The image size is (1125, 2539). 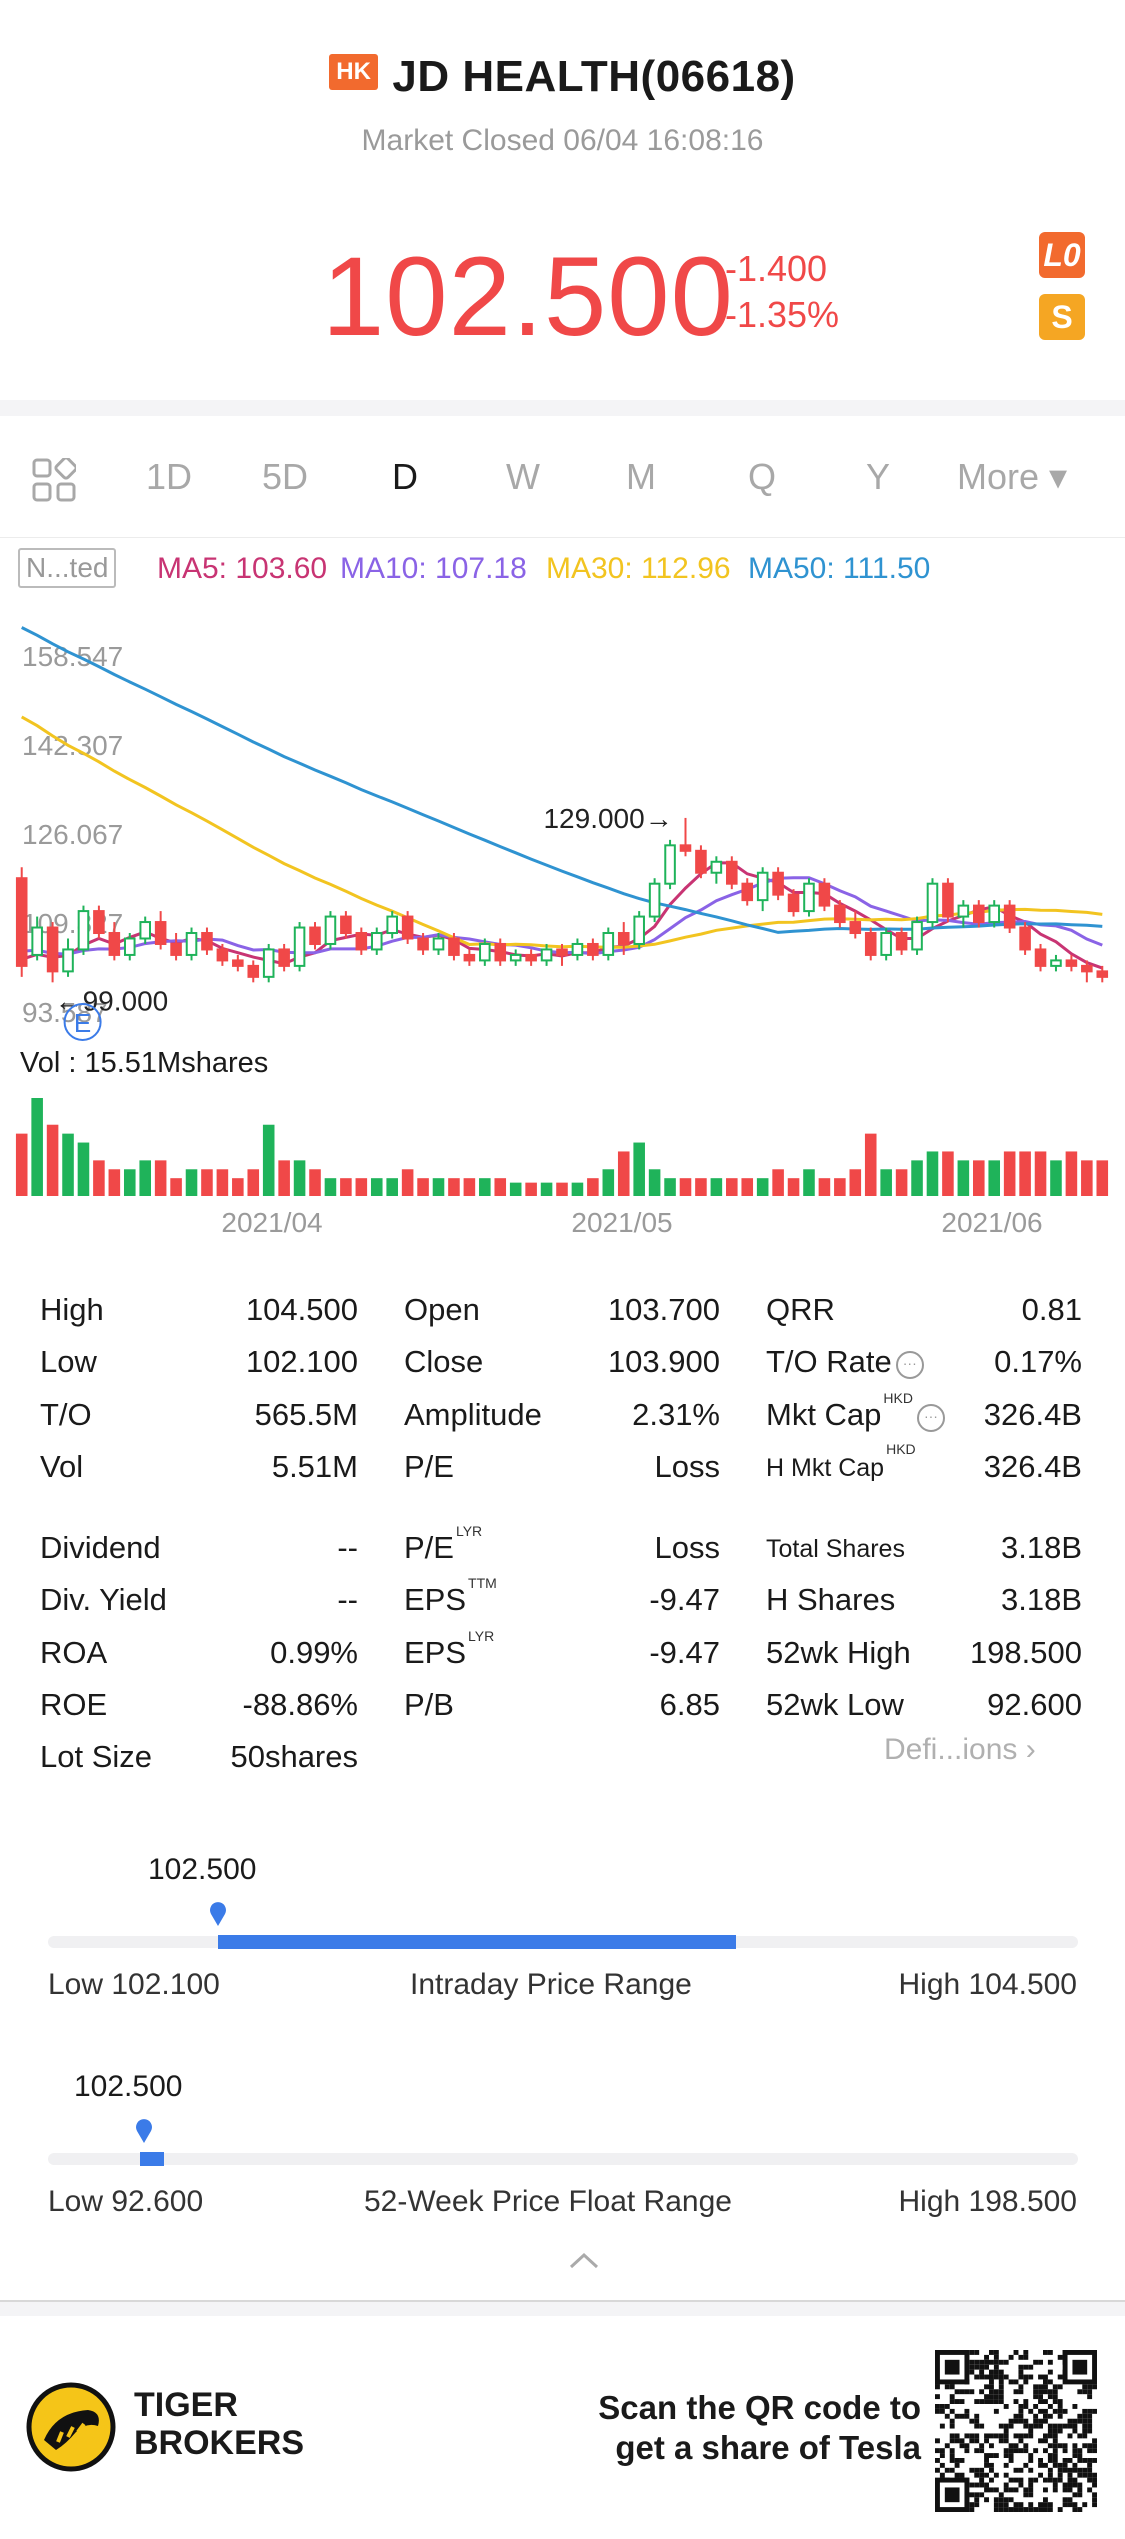 What do you see at coordinates (66, 1415) in the screenshot?
I see `stat-label: T/O` at bounding box center [66, 1415].